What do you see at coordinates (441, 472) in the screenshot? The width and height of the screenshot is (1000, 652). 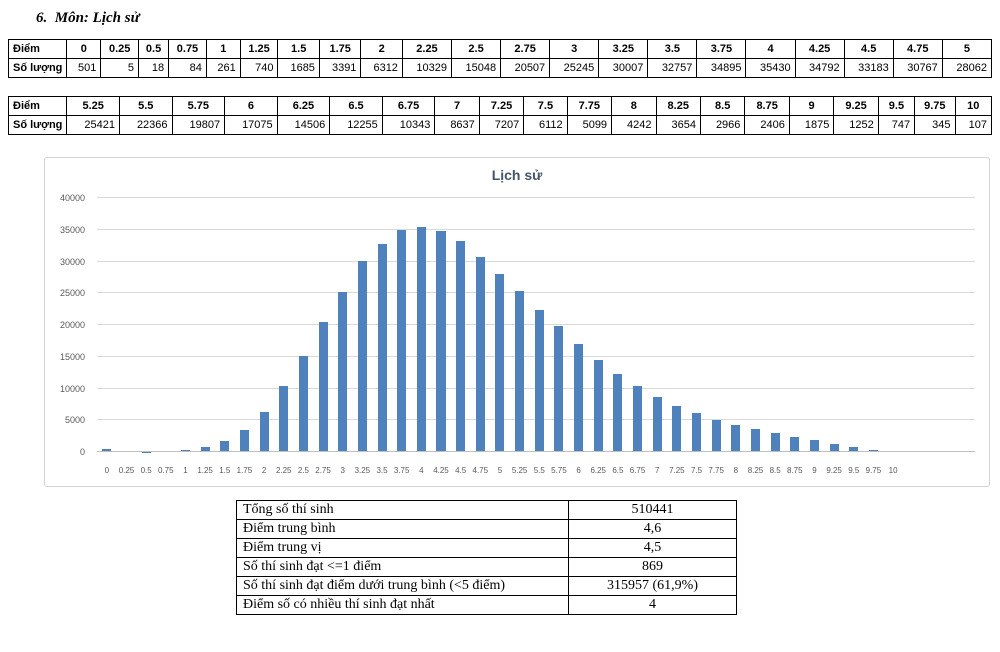 I see `x-axis-tick-label: 4.25` at bounding box center [441, 472].